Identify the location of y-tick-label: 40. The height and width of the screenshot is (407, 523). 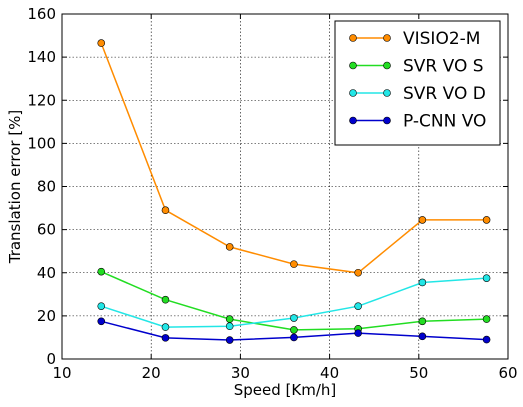
(46, 273).